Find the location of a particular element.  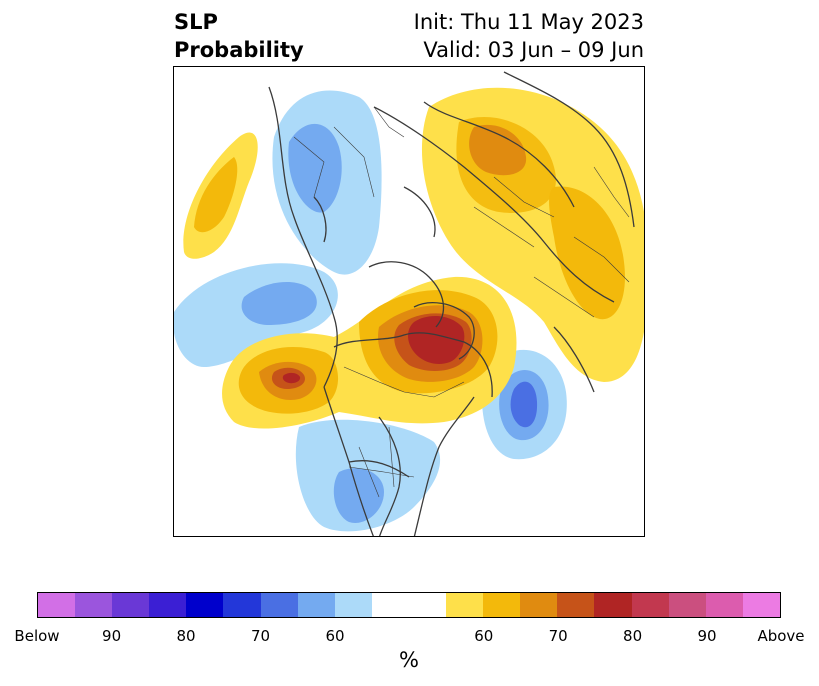

eurasia-above-anomaly is located at coordinates (532, 234).